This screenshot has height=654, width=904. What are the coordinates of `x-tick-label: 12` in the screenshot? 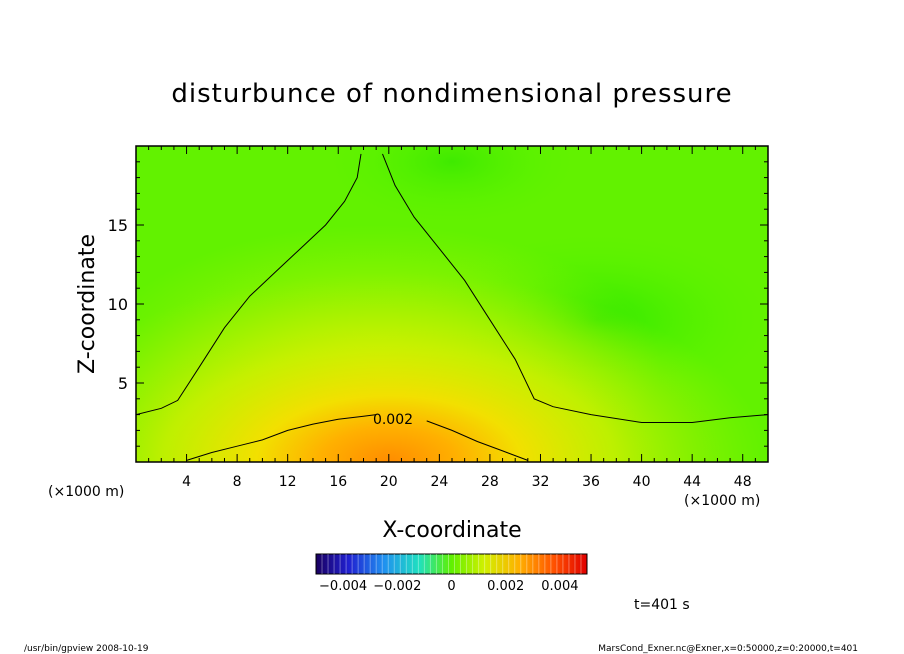 It's located at (288, 482).